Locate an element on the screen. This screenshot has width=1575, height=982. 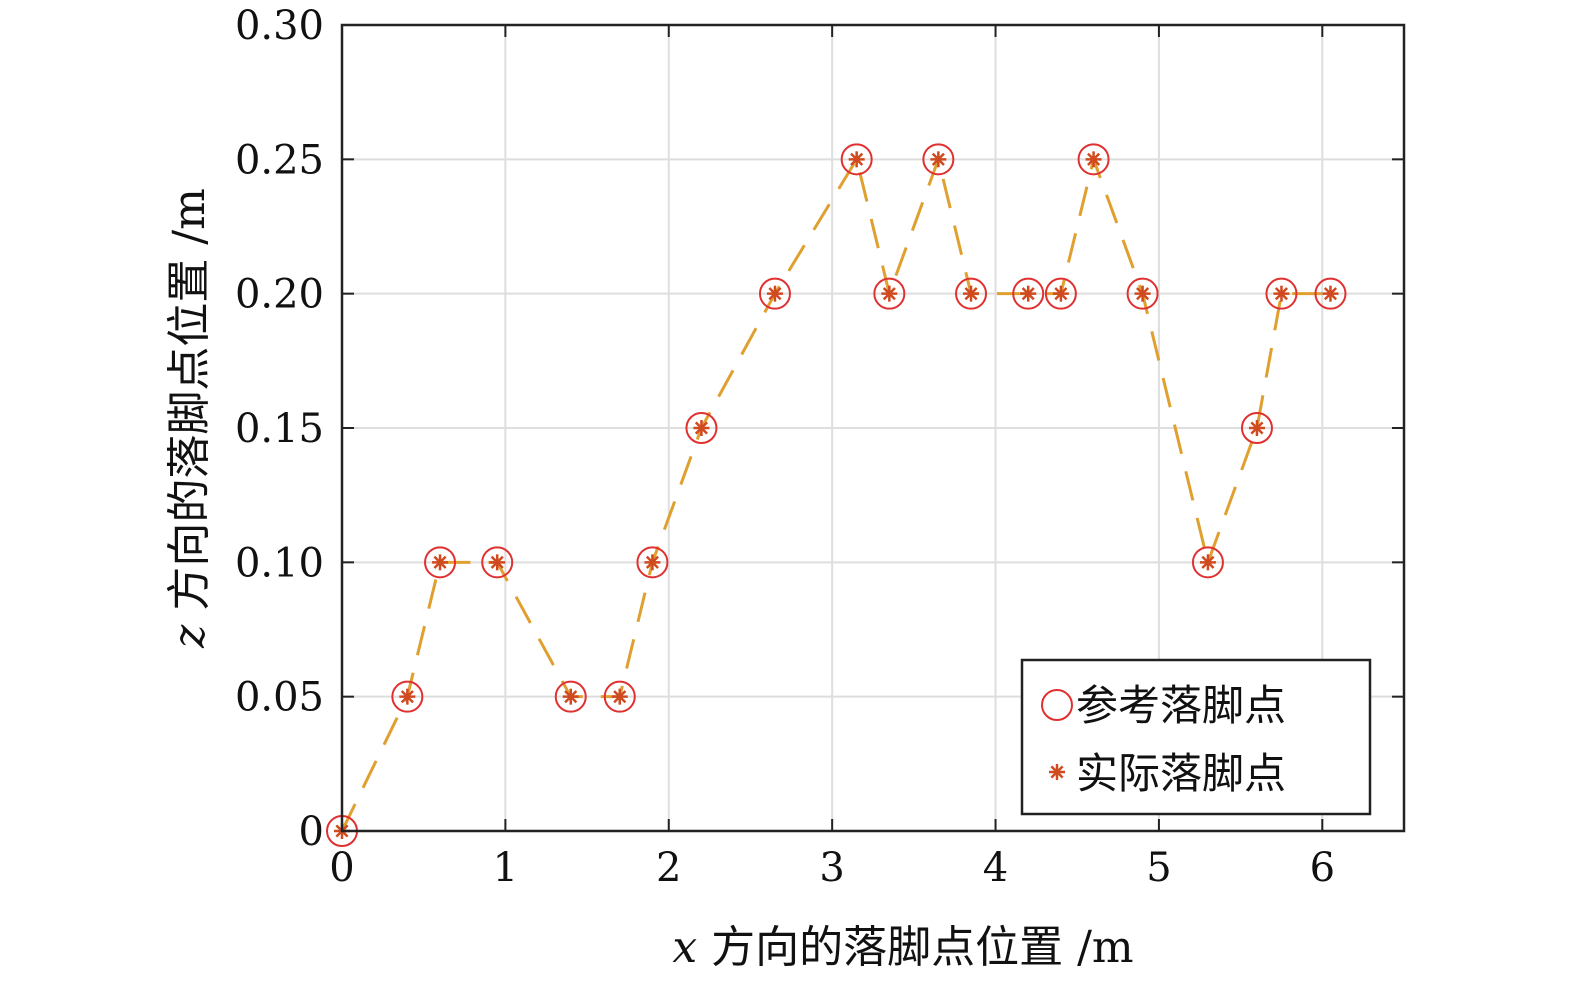
legend-box is located at coordinates (1196, 737).